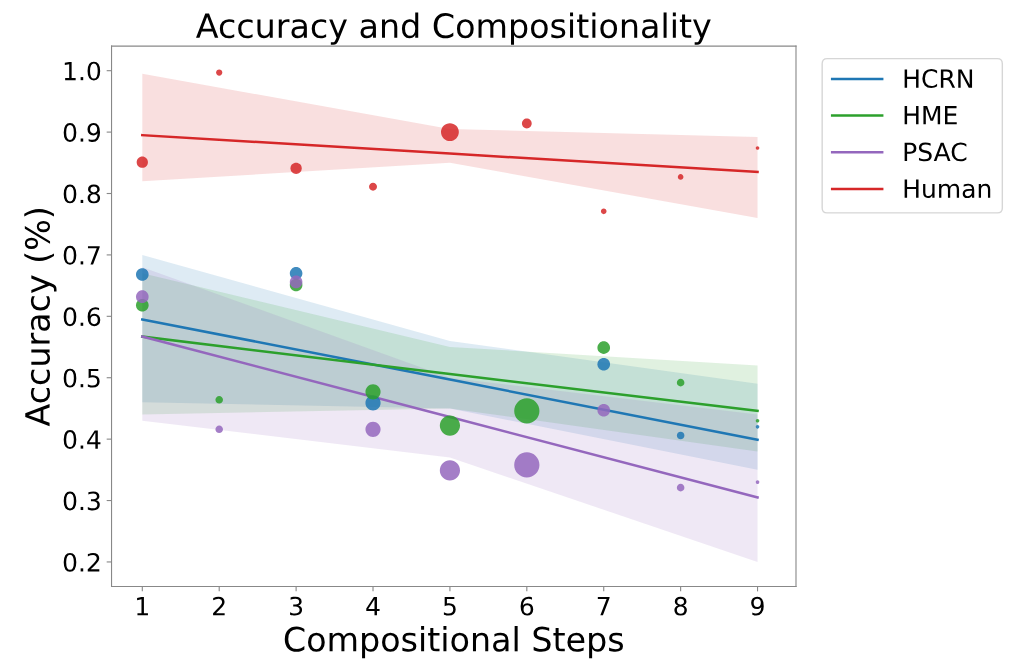  Describe the element at coordinates (296, 606) in the screenshot. I see `x-tick-label: 3` at that location.